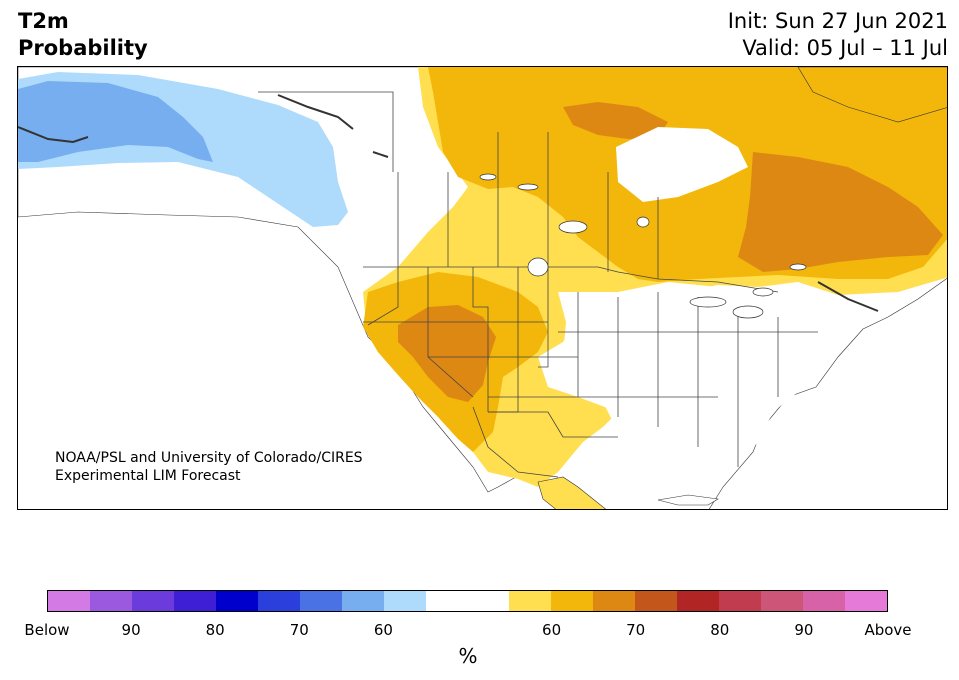  Describe the element at coordinates (682, 164) in the screenshot. I see `no-signal-hudson-bay` at that location.